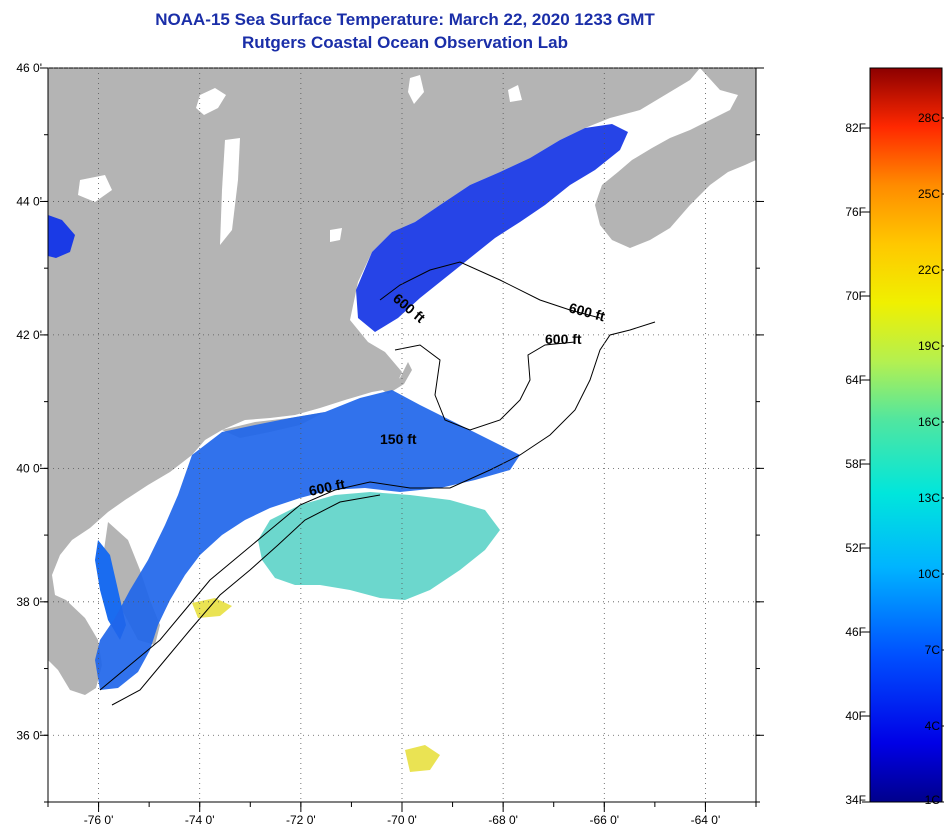 This screenshot has height=832, width=944. I want to click on lon-tick-label: -74 0', so click(200, 820).